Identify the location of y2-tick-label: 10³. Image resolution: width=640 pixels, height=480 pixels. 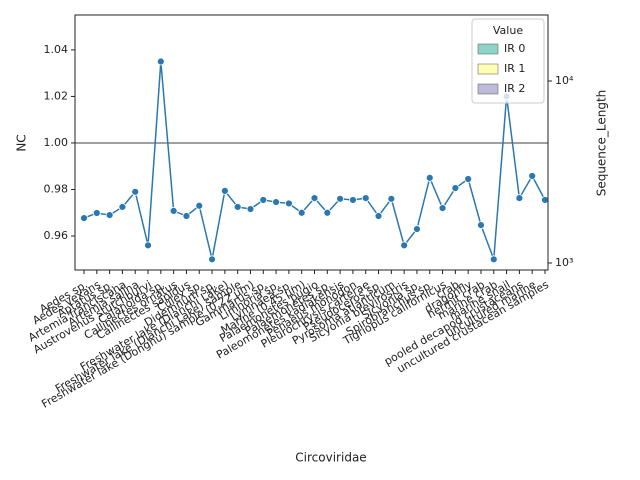
(564, 262).